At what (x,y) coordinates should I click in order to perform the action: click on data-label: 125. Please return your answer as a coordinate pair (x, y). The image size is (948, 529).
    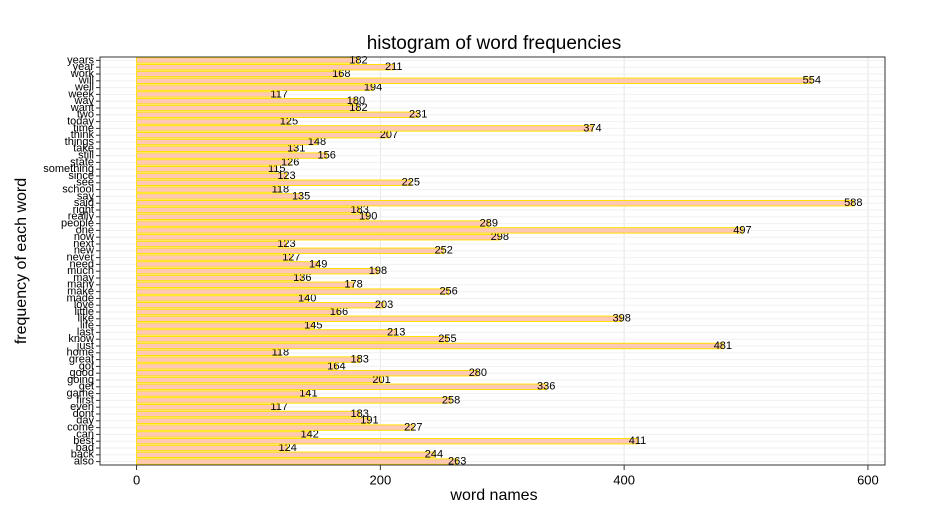
    Looking at the image, I should click on (289, 122).